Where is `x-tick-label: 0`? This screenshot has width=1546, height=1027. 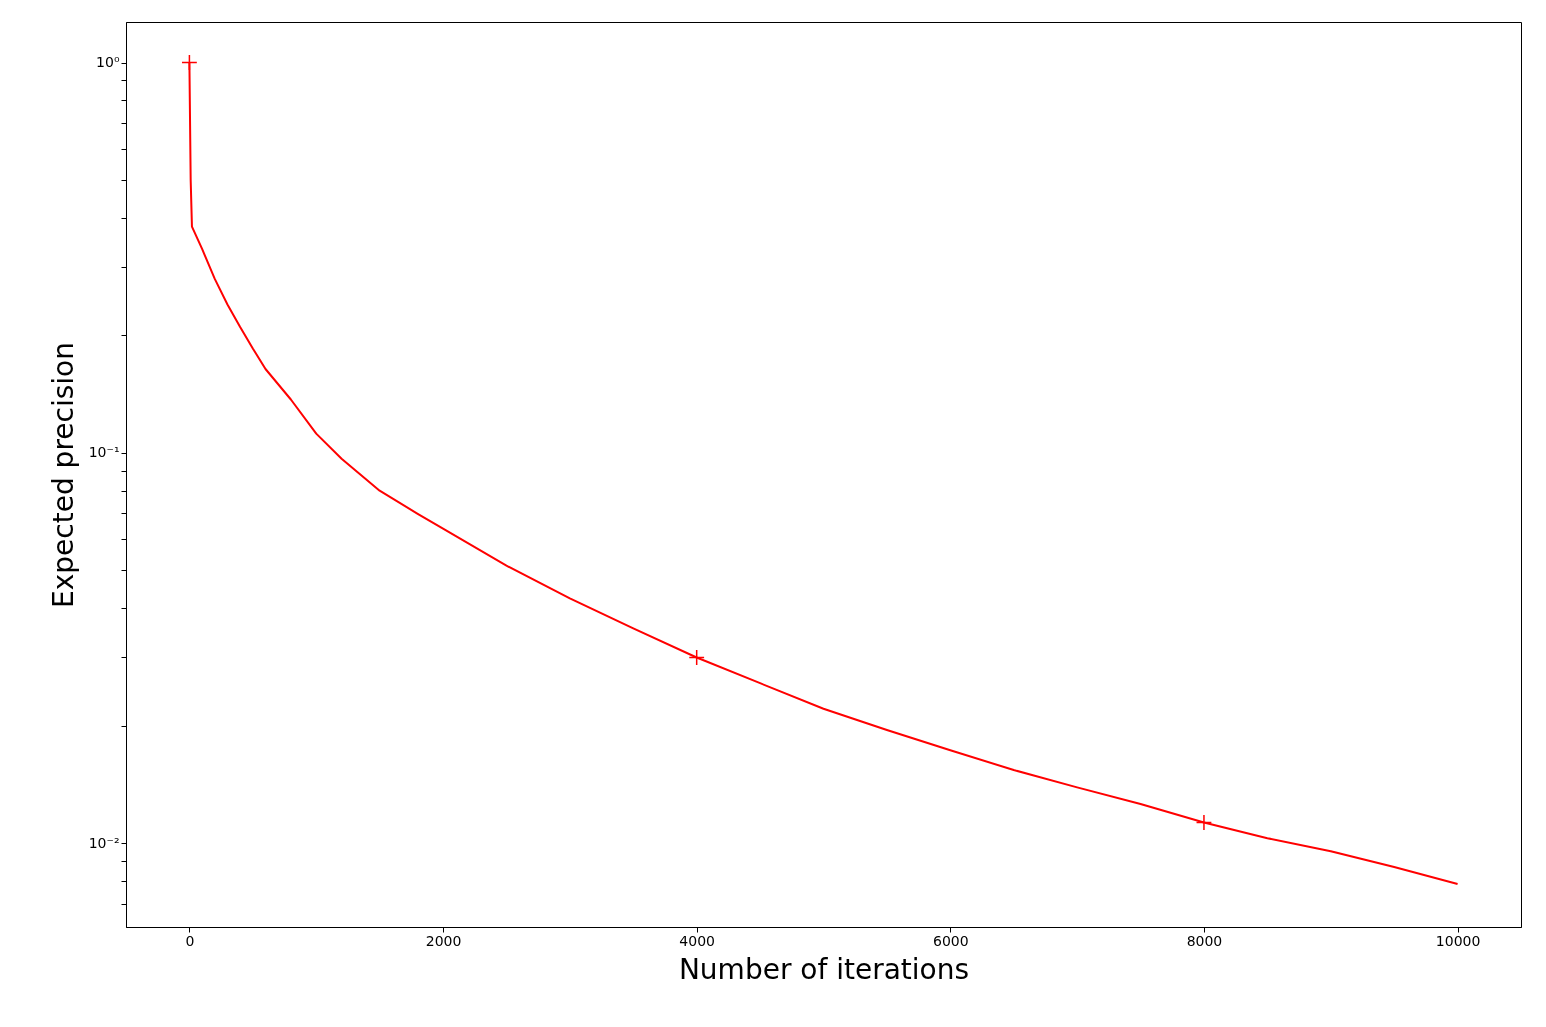 x-tick-label: 0 is located at coordinates (190, 940).